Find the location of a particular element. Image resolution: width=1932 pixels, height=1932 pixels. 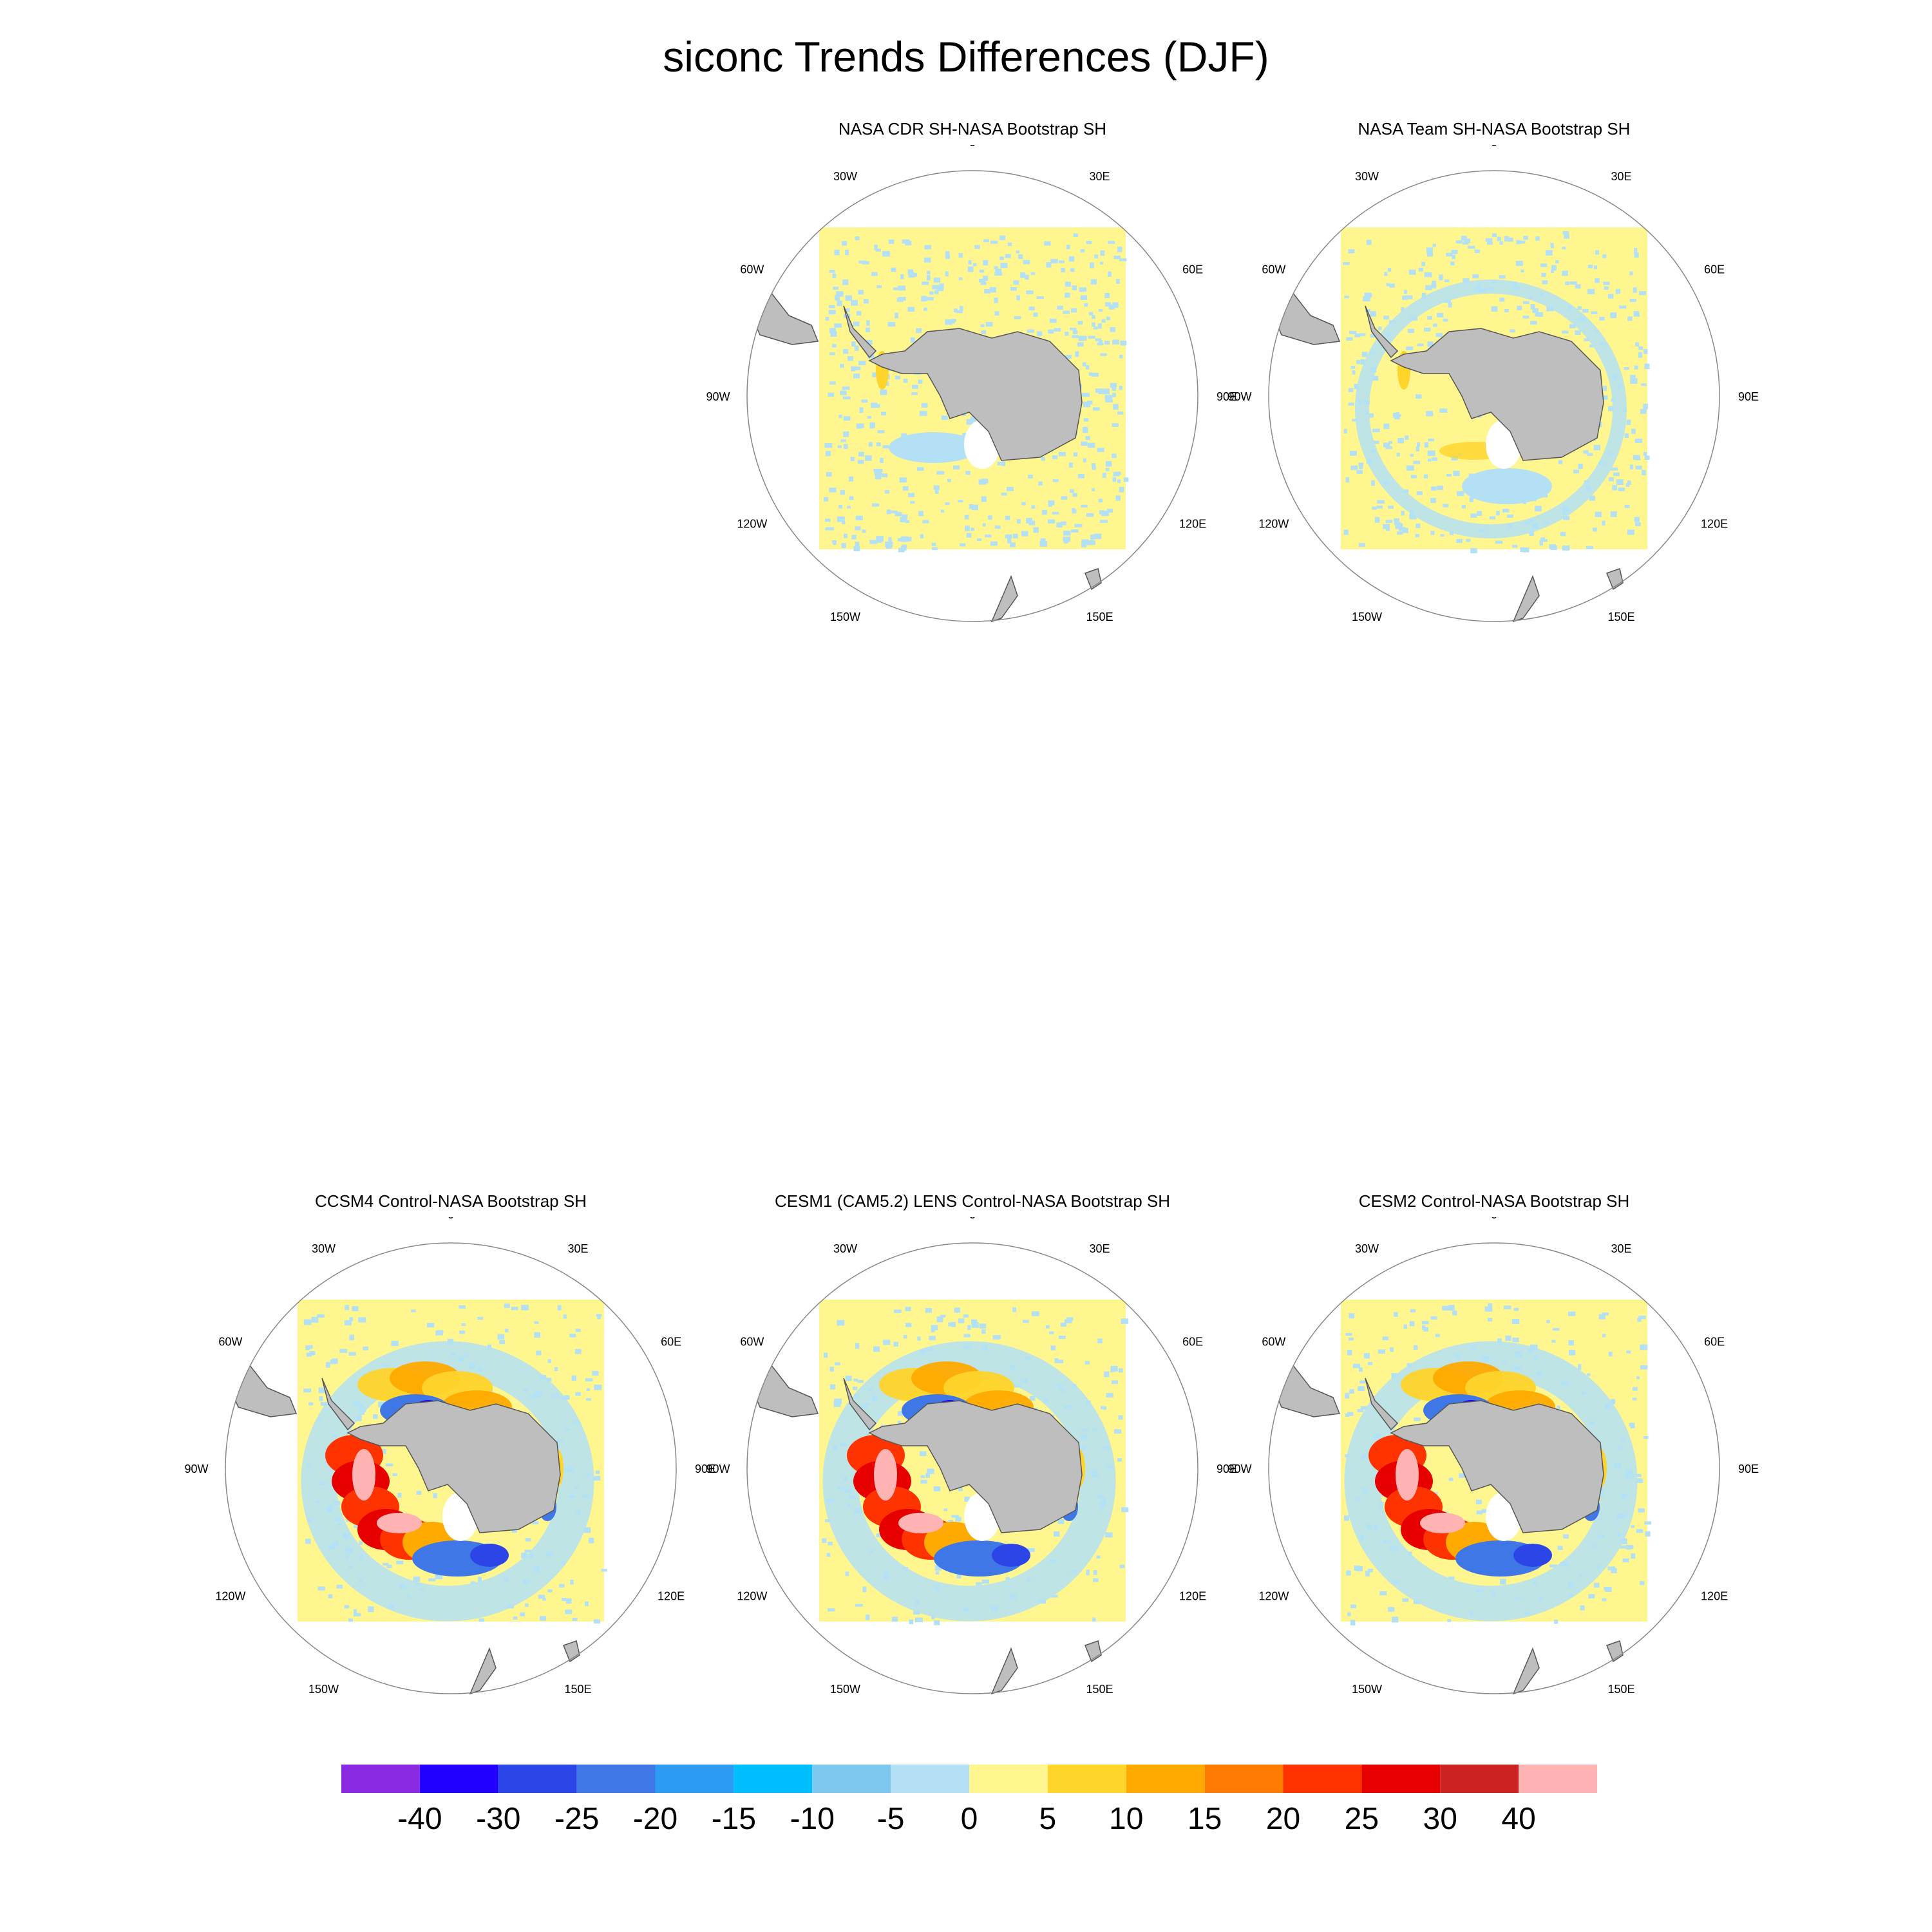

colorbar-label: 30 is located at coordinates (1440, 1819).